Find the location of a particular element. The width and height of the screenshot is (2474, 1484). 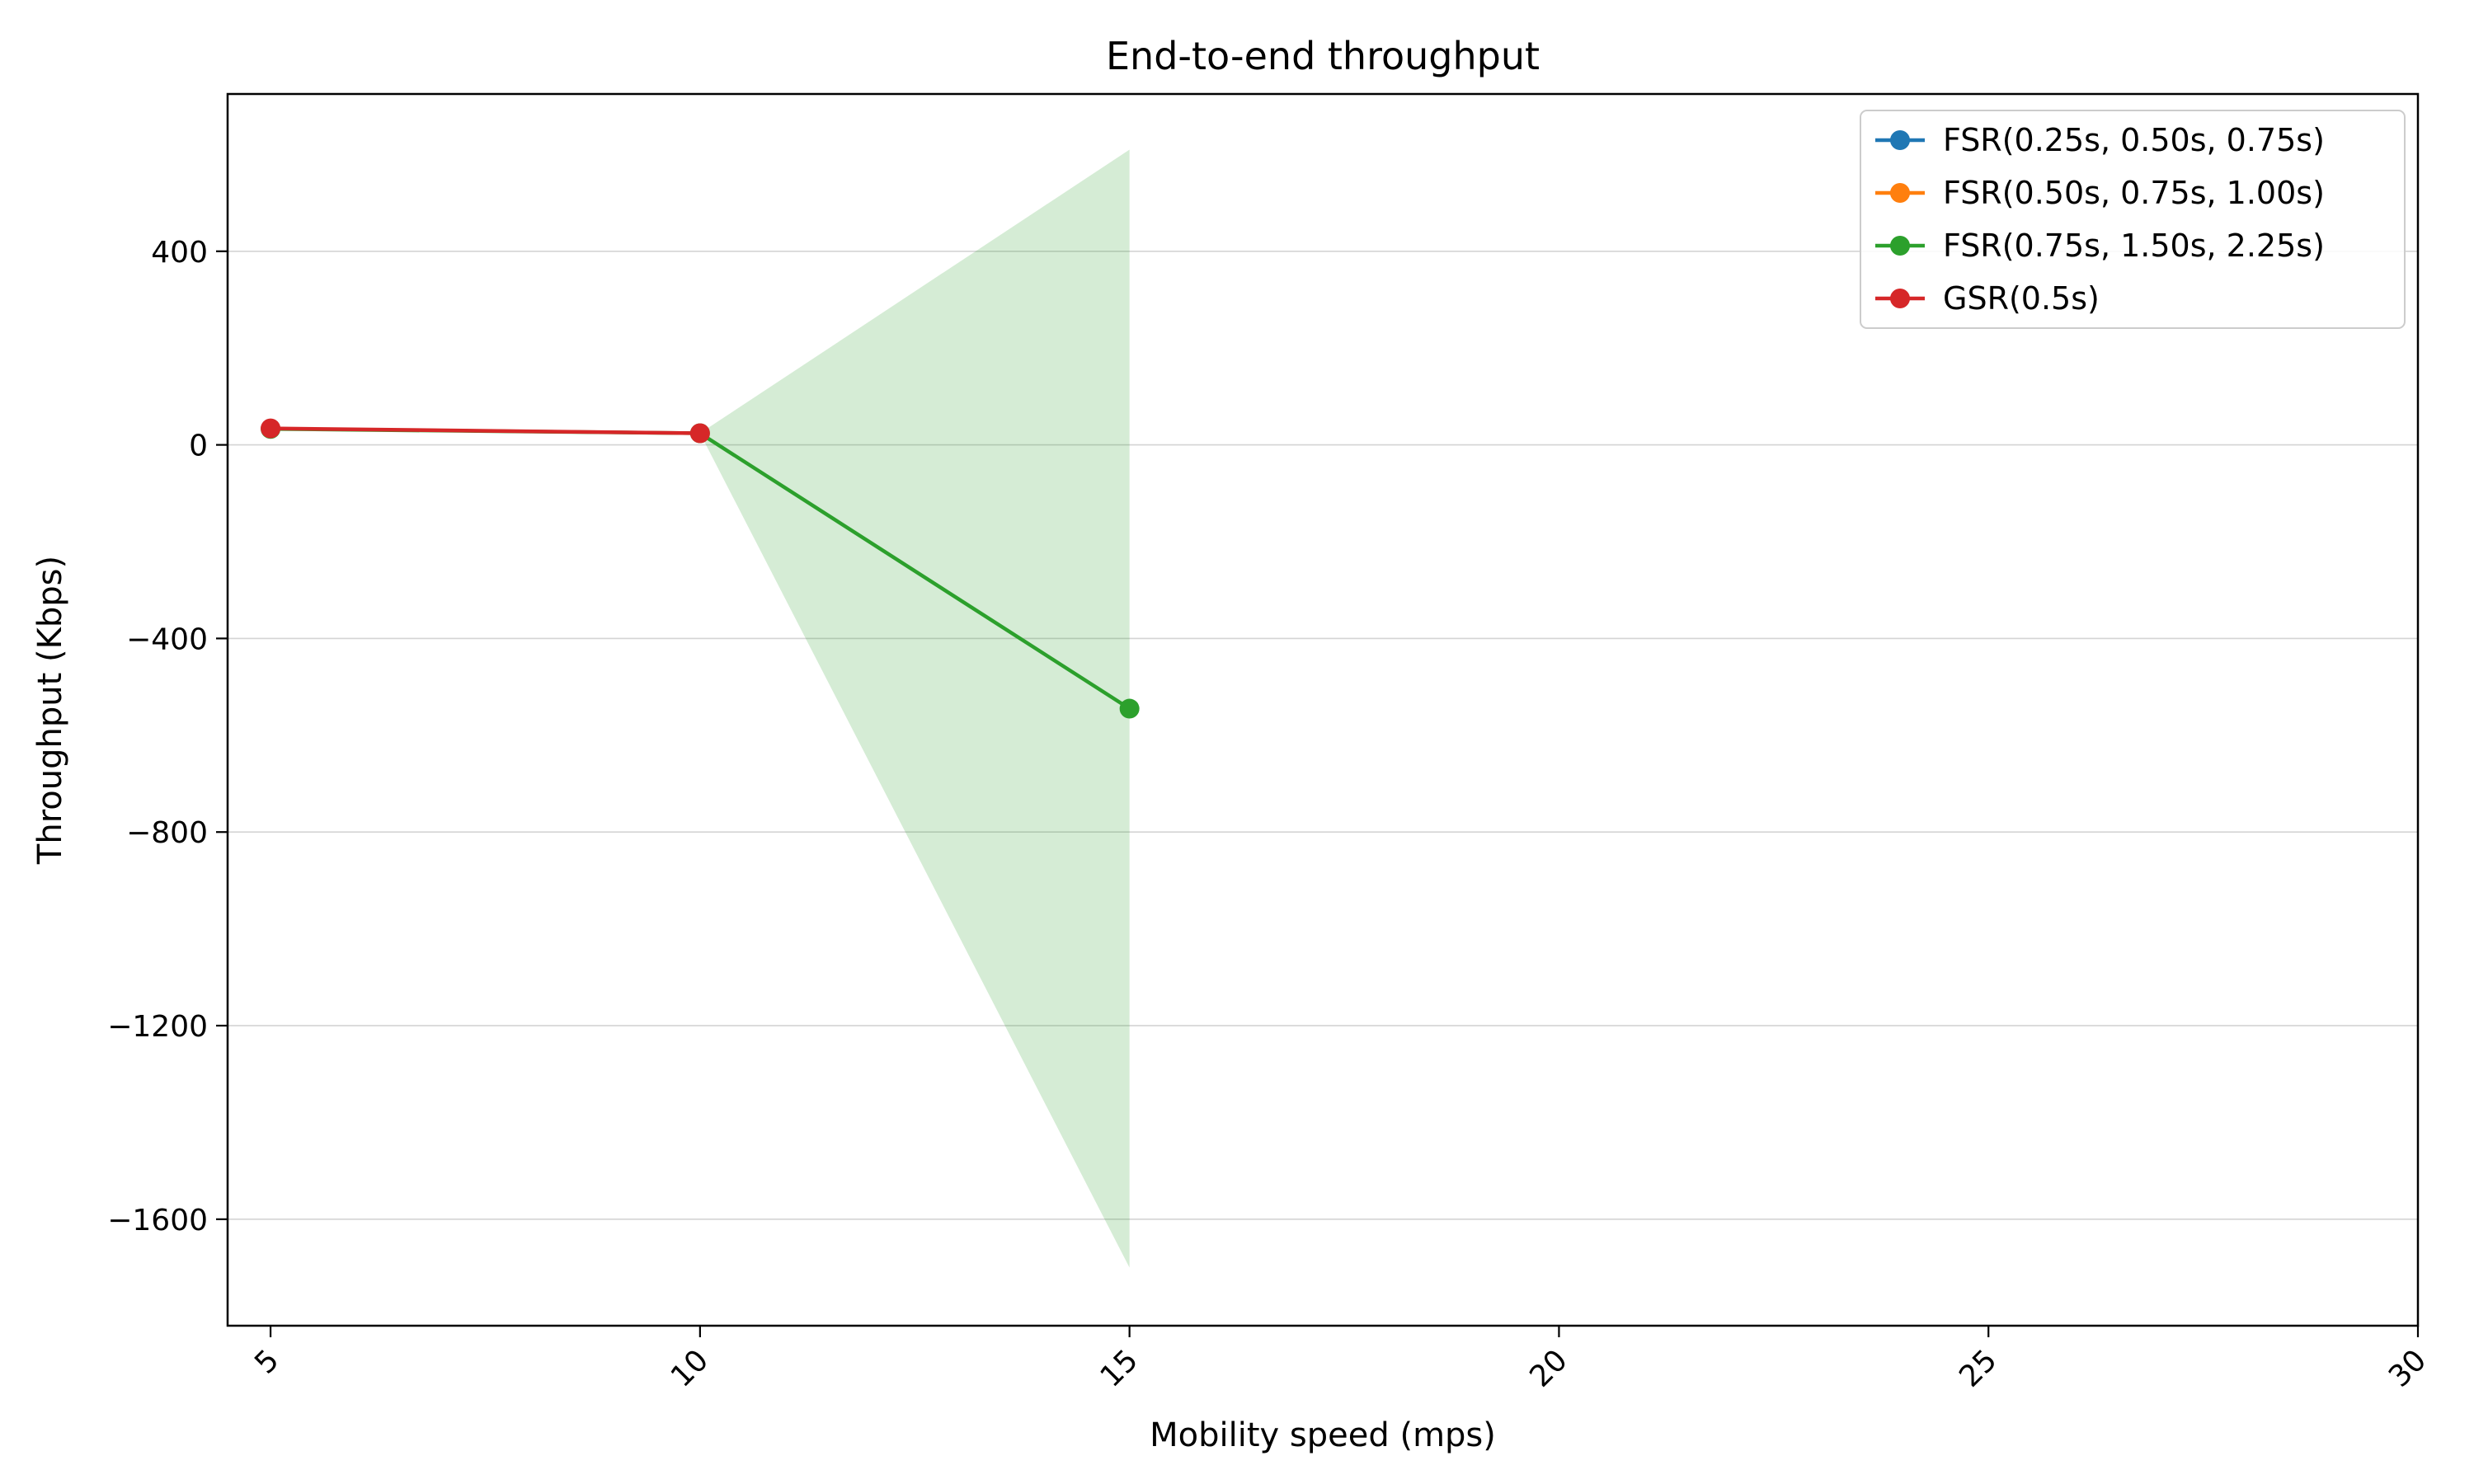

legend-box is located at coordinates (2133, 219).